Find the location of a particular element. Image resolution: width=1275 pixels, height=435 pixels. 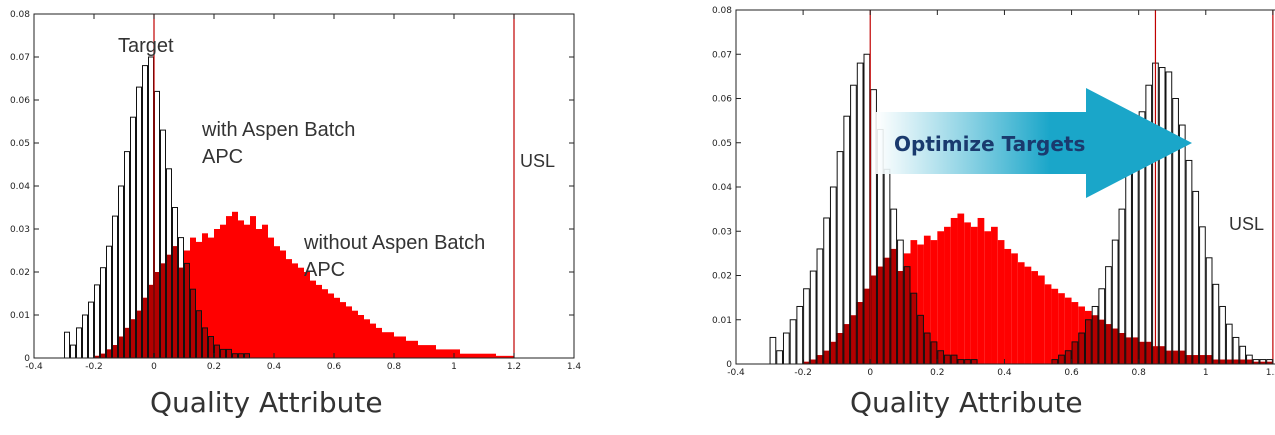

y-tick-label: 0.07 is located at coordinates (20, 58).